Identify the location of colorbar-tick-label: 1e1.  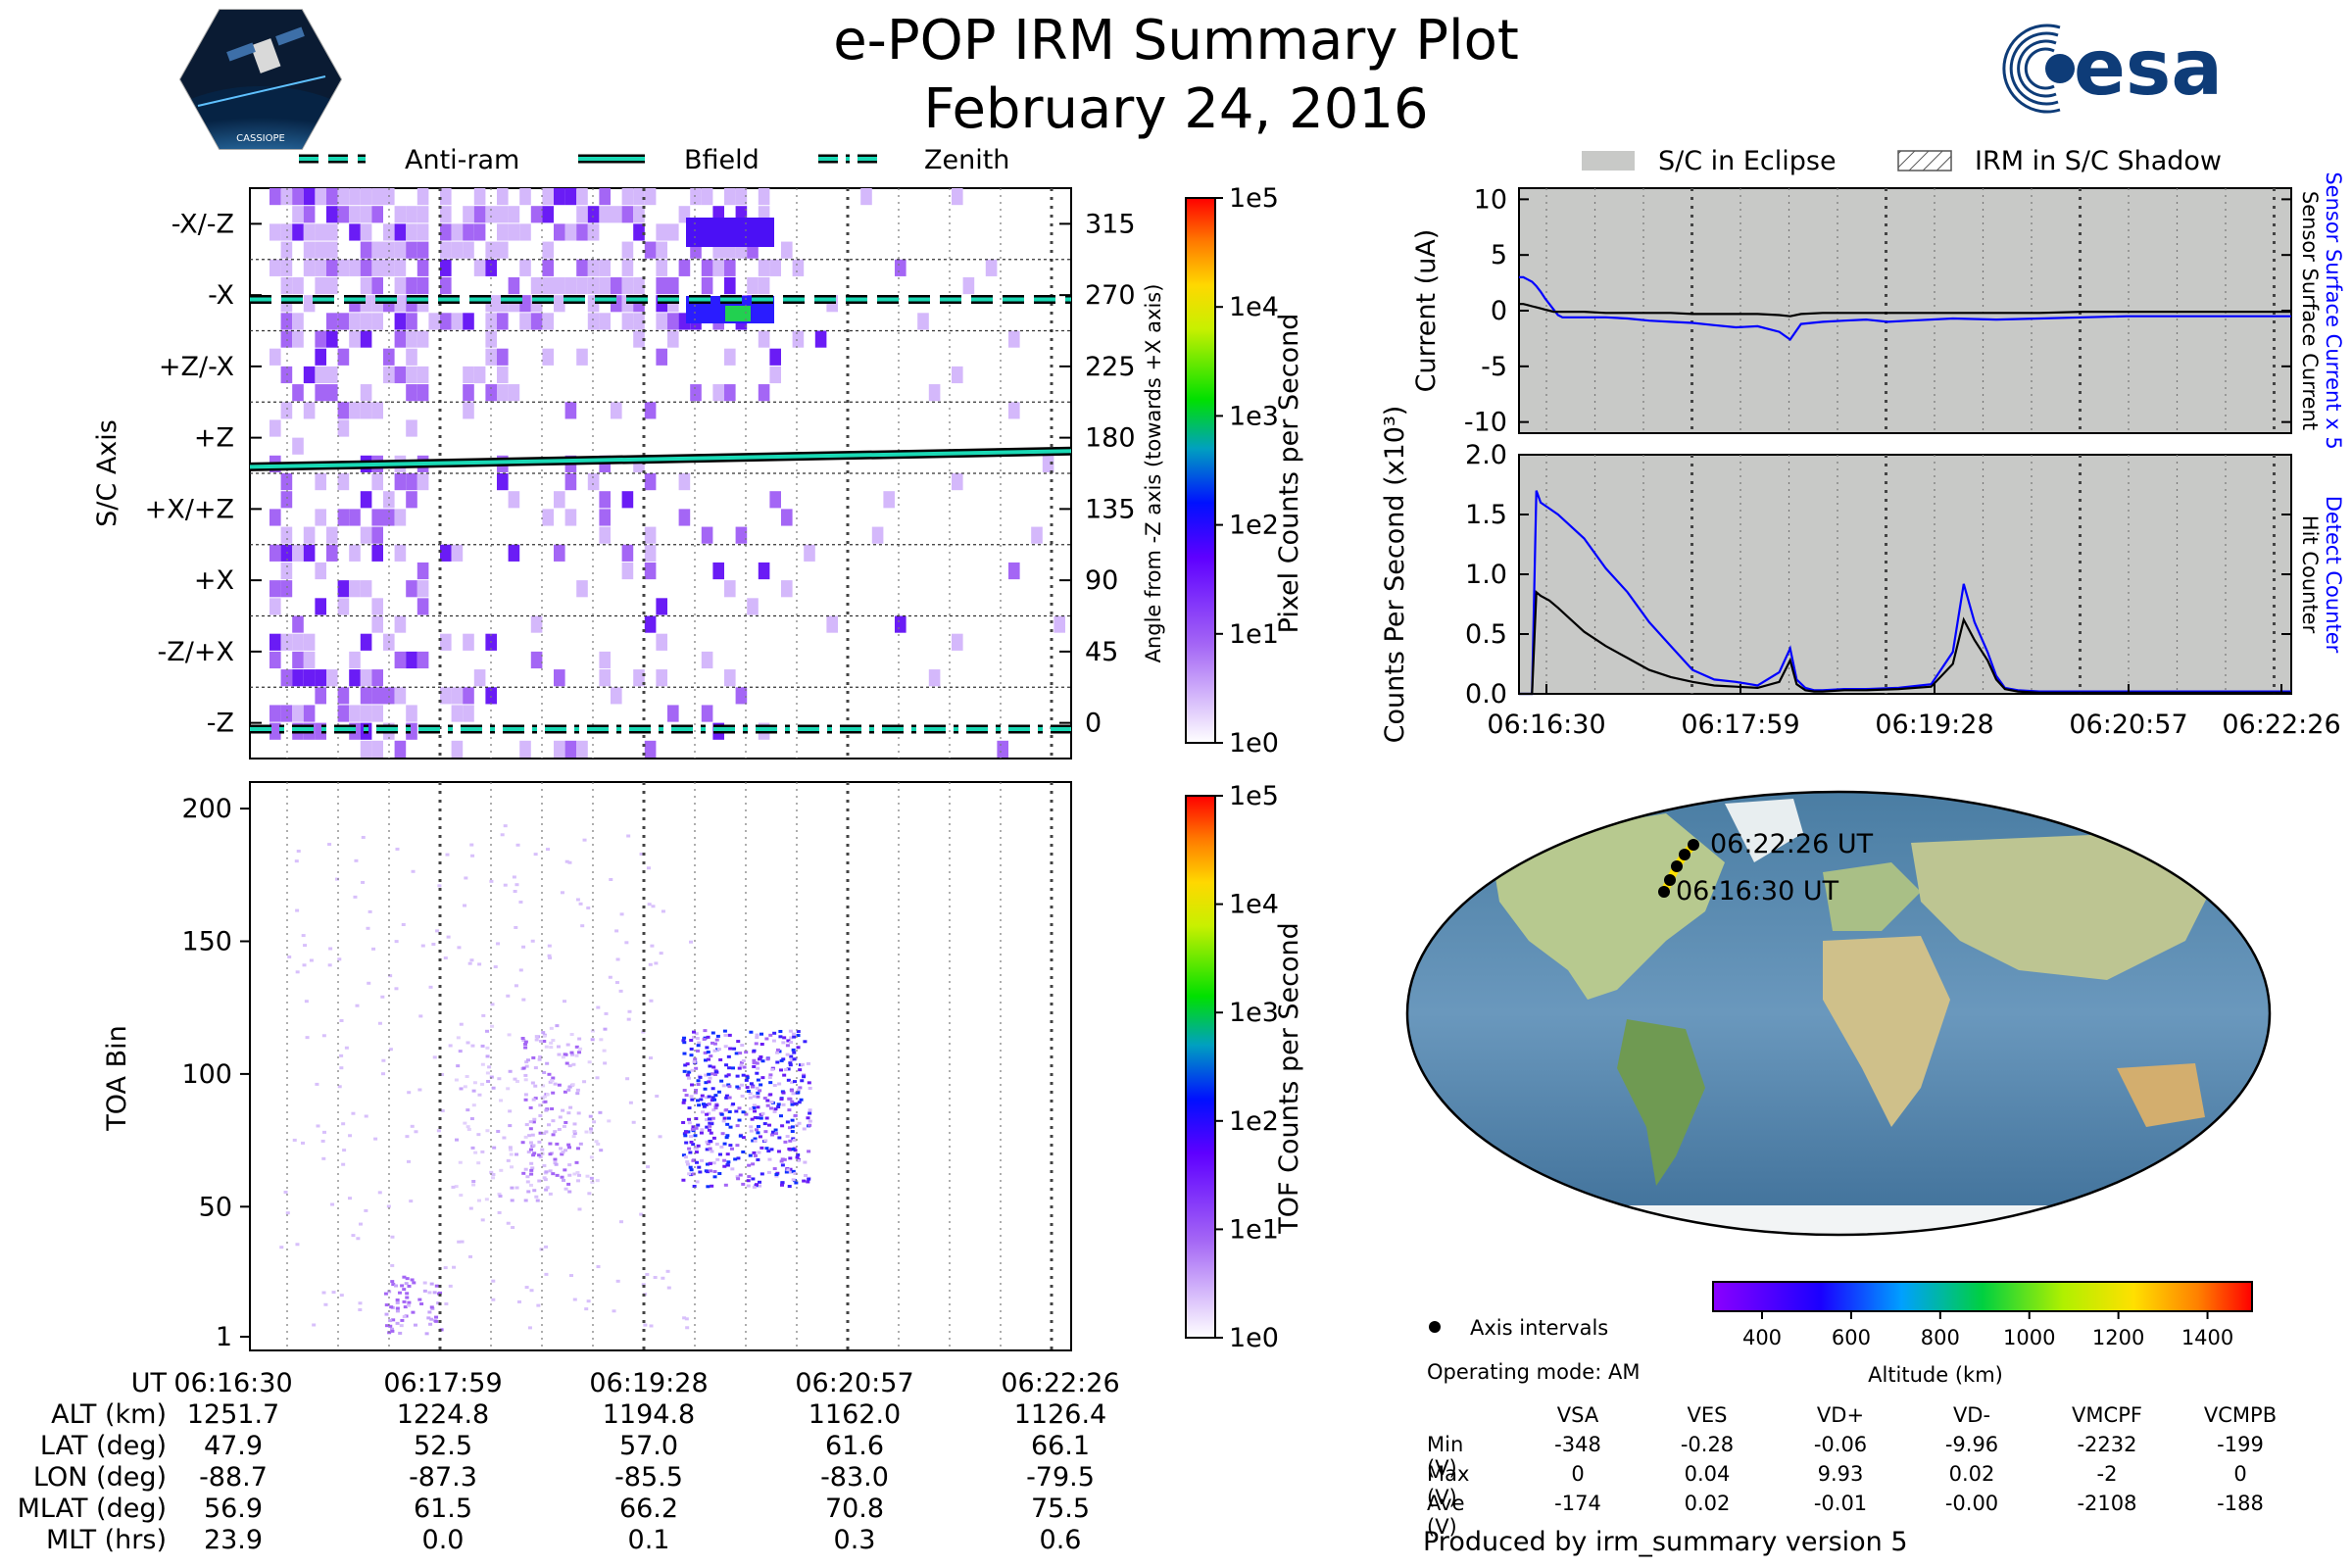
(1254, 634).